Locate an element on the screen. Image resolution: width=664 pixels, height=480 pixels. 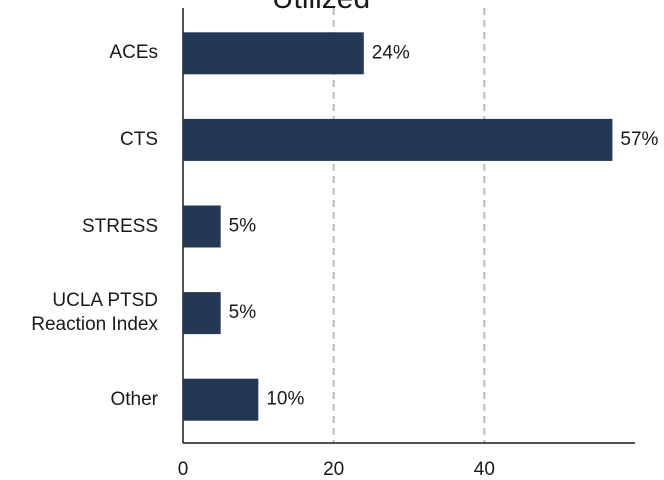
chart-title: Utilized is located at coordinates (321, 7).